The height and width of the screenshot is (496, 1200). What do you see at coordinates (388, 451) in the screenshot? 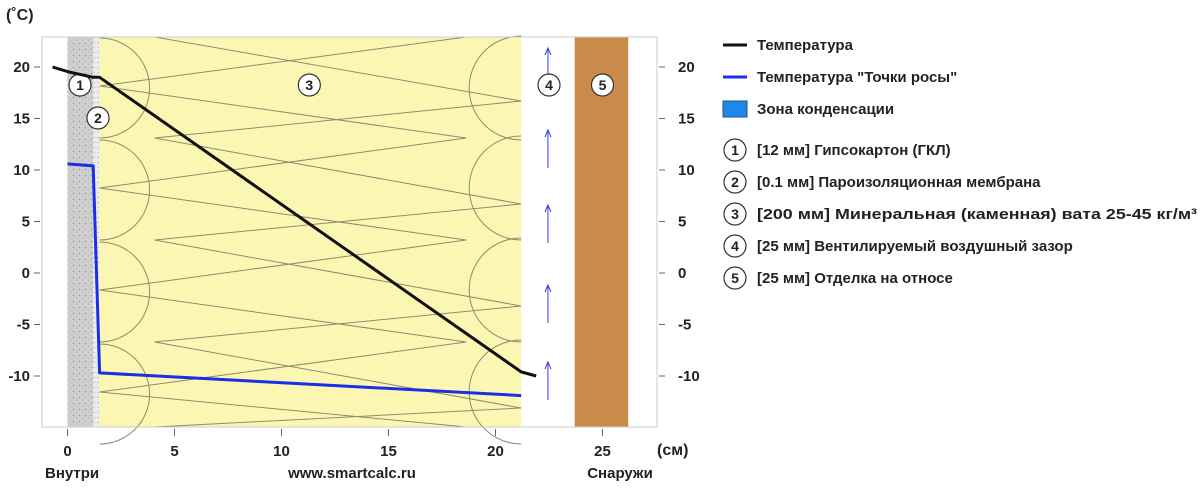
I see `x-tick-label: 15` at bounding box center [388, 451].